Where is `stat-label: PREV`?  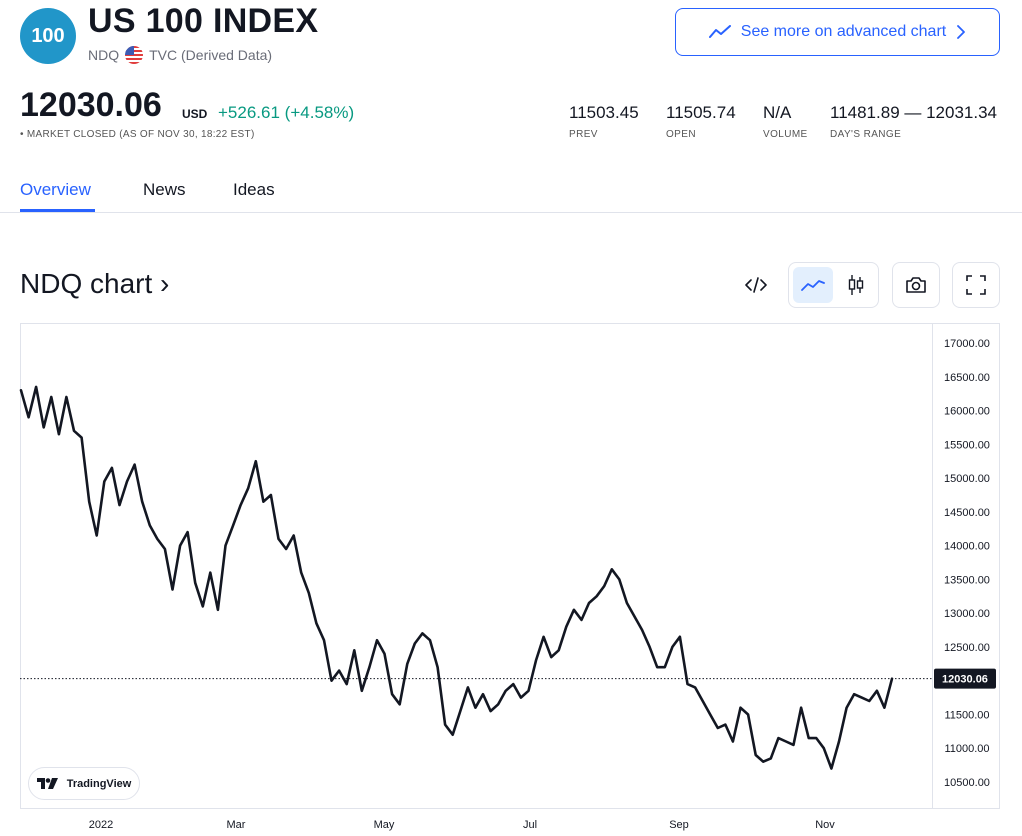
stat-label: PREV is located at coordinates (583, 134).